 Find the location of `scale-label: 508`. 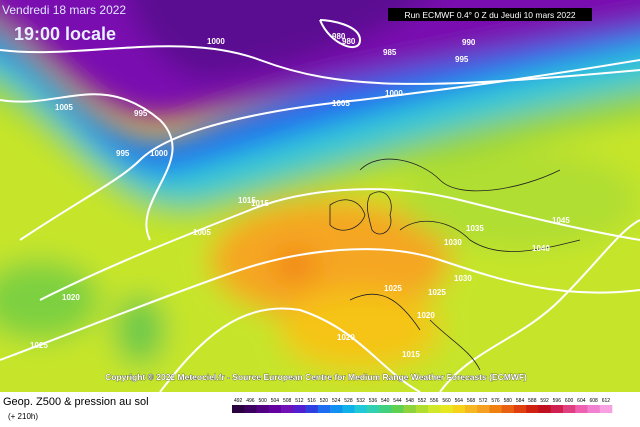

scale-label: 508 is located at coordinates (287, 401).